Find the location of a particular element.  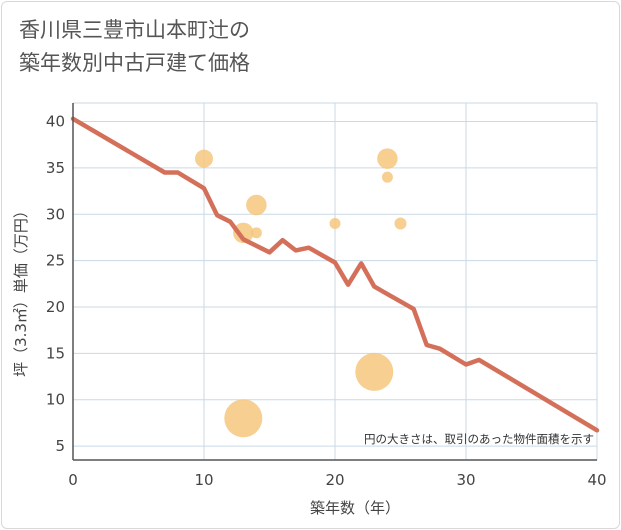

chart-title-line2: 築年数別中古戸建て価格 is located at coordinates (134, 63).